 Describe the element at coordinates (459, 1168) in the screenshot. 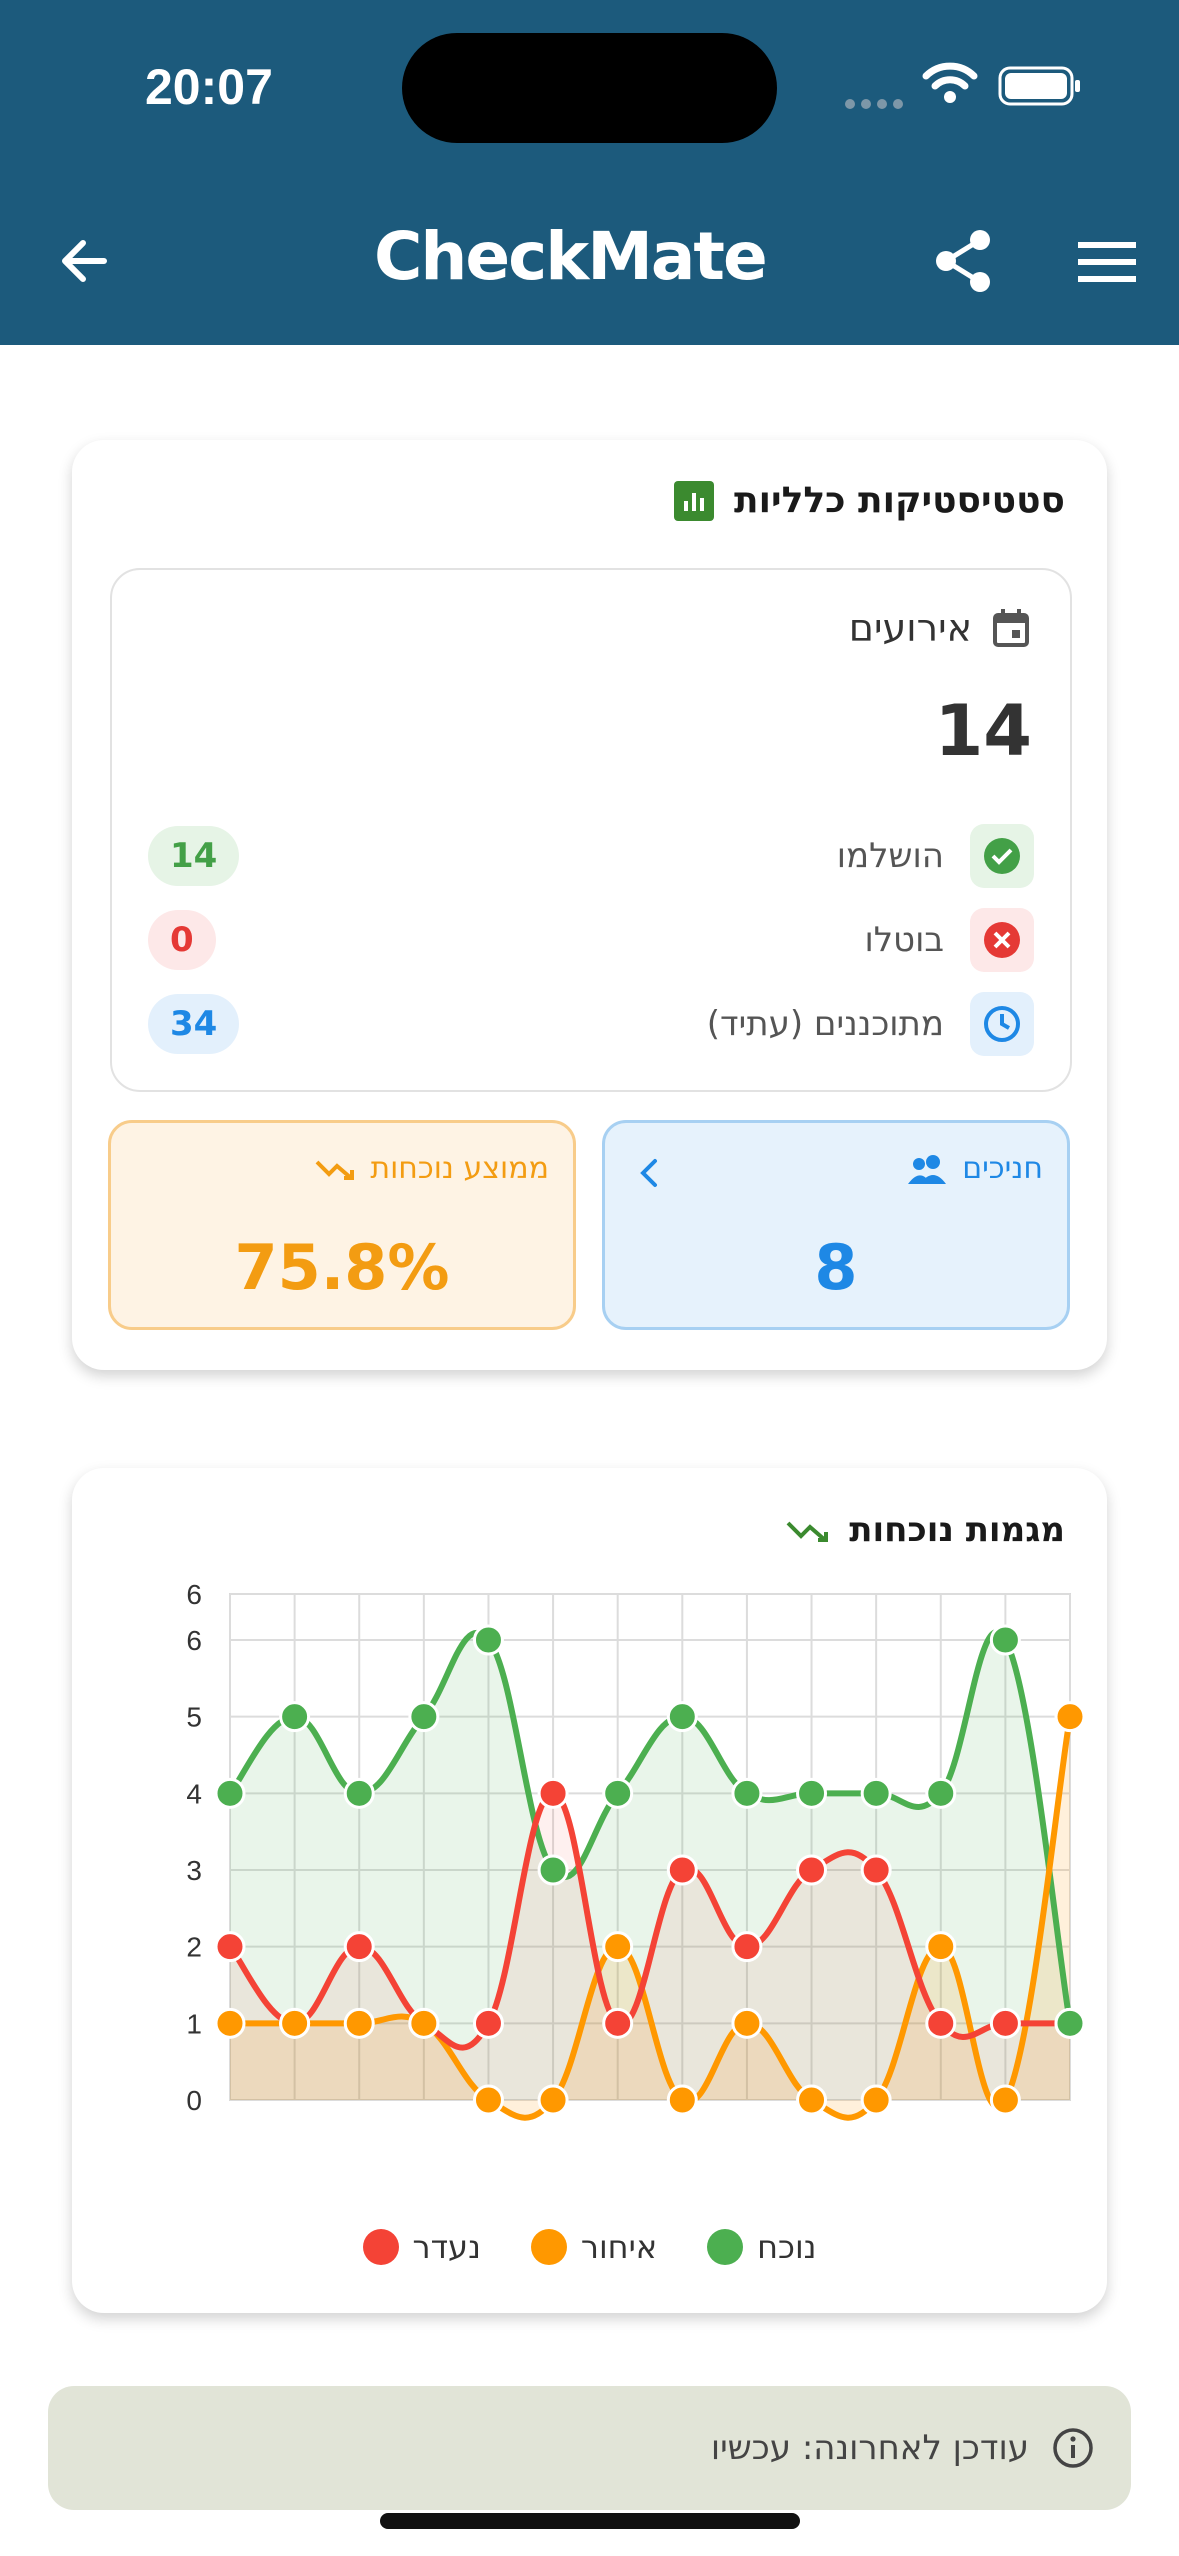

I see `attendance-average-label: ממוצע נוכחות` at that location.